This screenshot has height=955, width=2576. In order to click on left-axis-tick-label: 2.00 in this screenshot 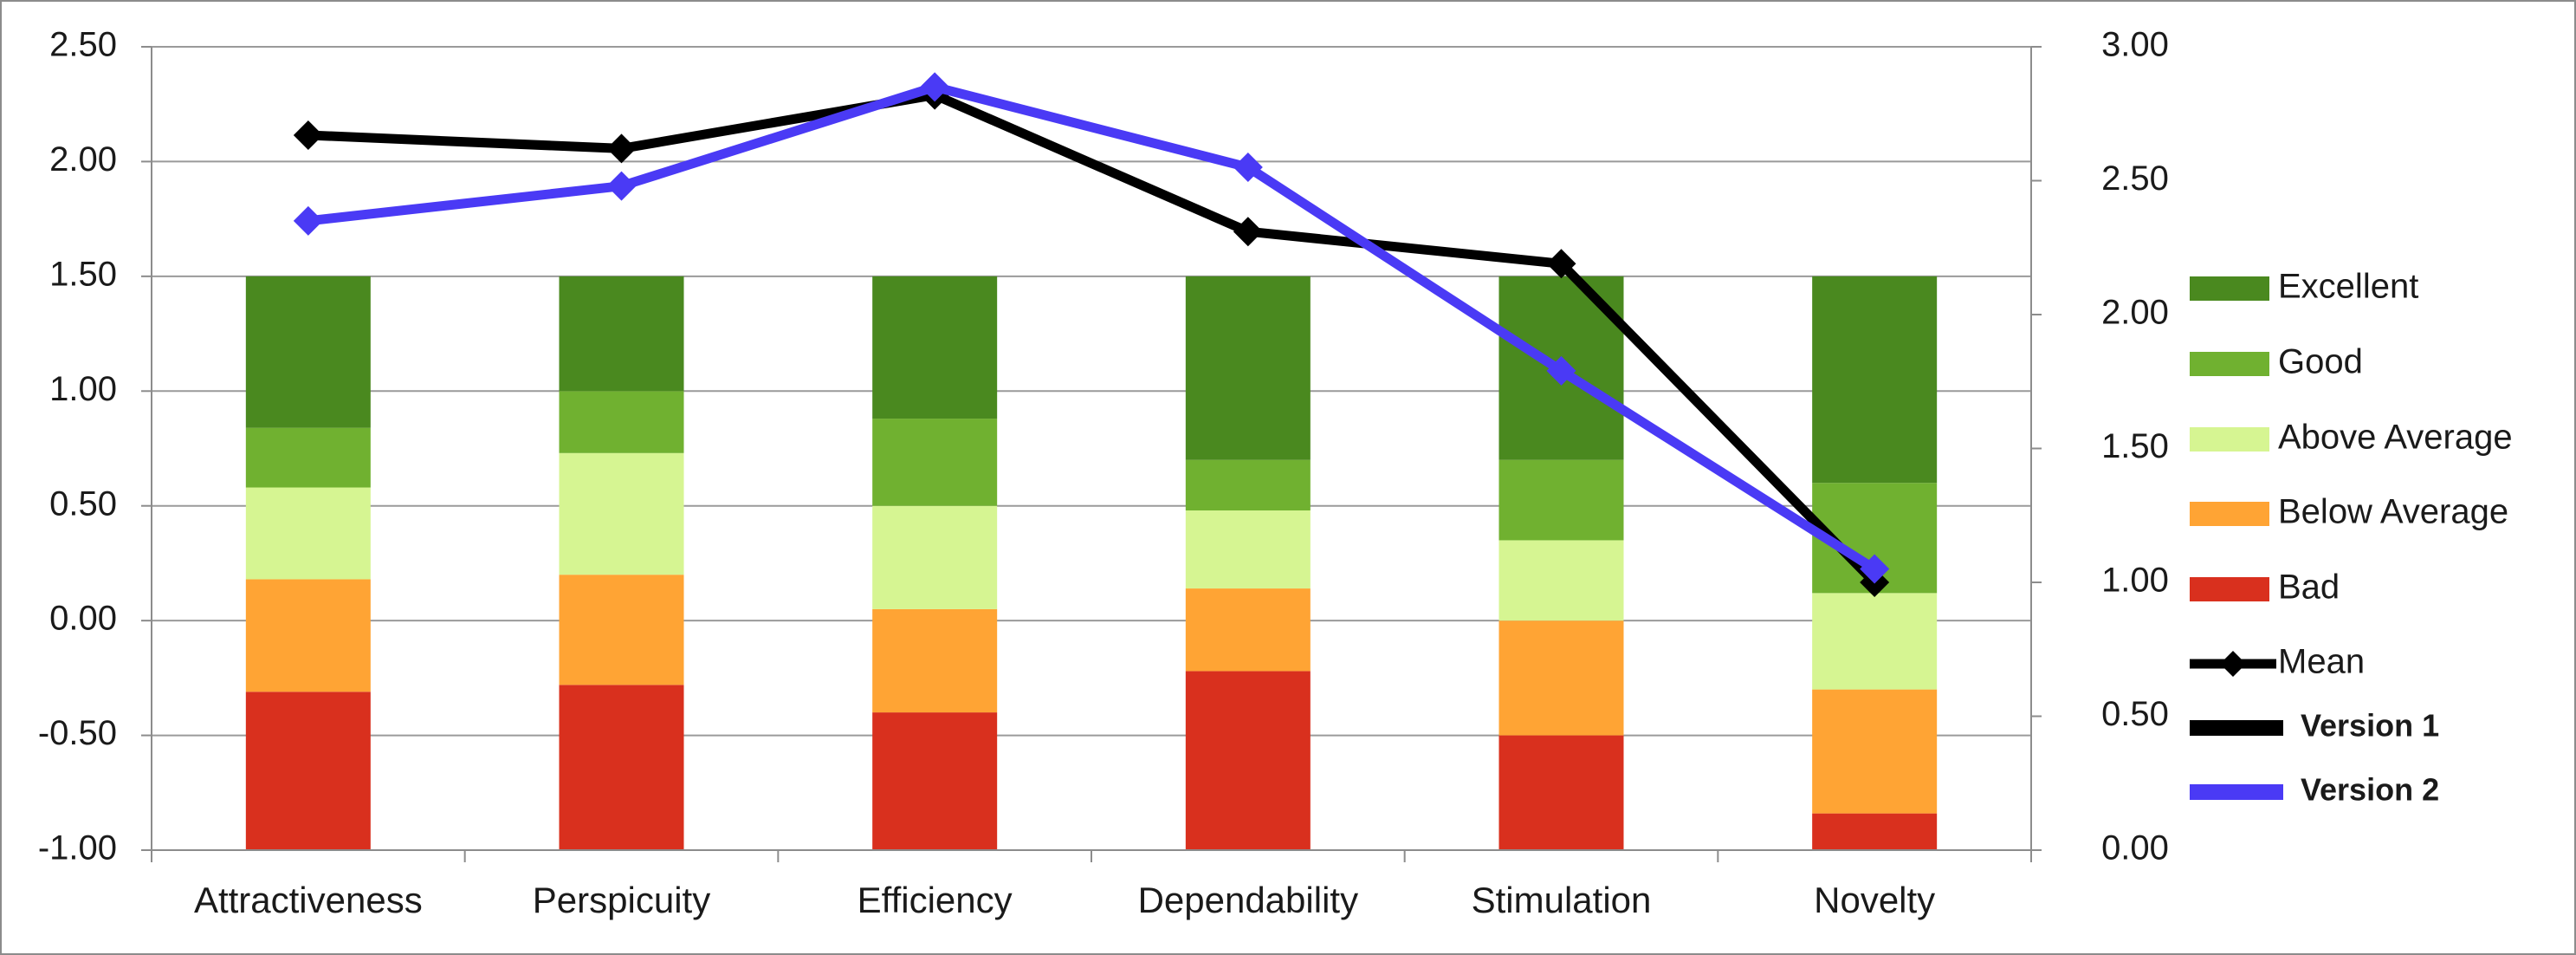, I will do `click(83, 159)`.